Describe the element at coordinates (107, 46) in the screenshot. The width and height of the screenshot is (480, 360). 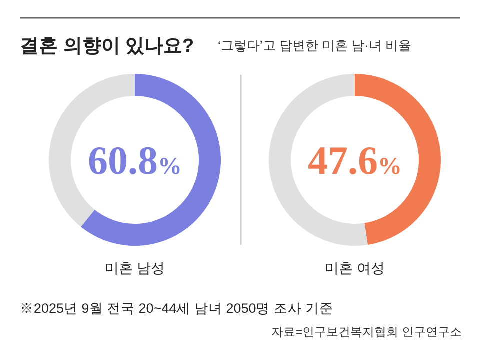
I see `text: 결혼 의향이 있나요?` at that location.